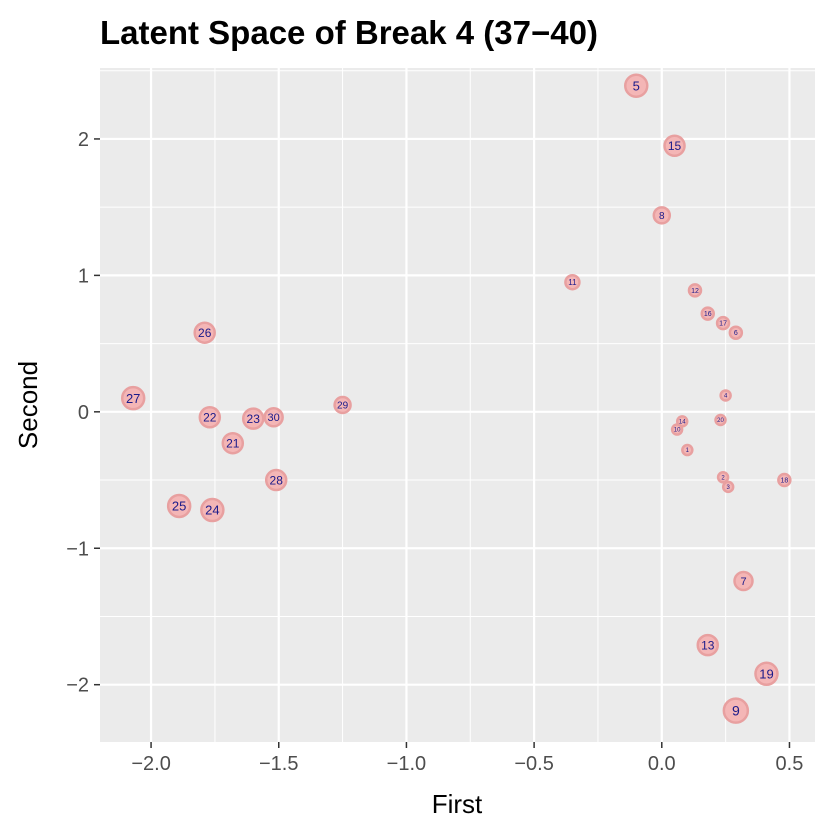 The width and height of the screenshot is (830, 830). What do you see at coordinates (406, 764) in the screenshot?
I see `x-tick-label: −1.0` at bounding box center [406, 764].